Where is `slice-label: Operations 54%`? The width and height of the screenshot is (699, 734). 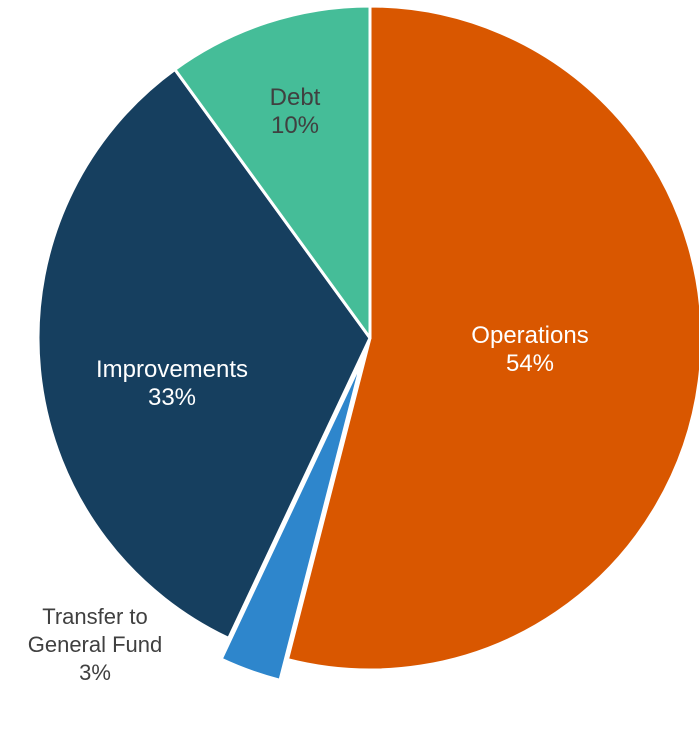
slice-label: Operations 54% is located at coordinates (530, 350).